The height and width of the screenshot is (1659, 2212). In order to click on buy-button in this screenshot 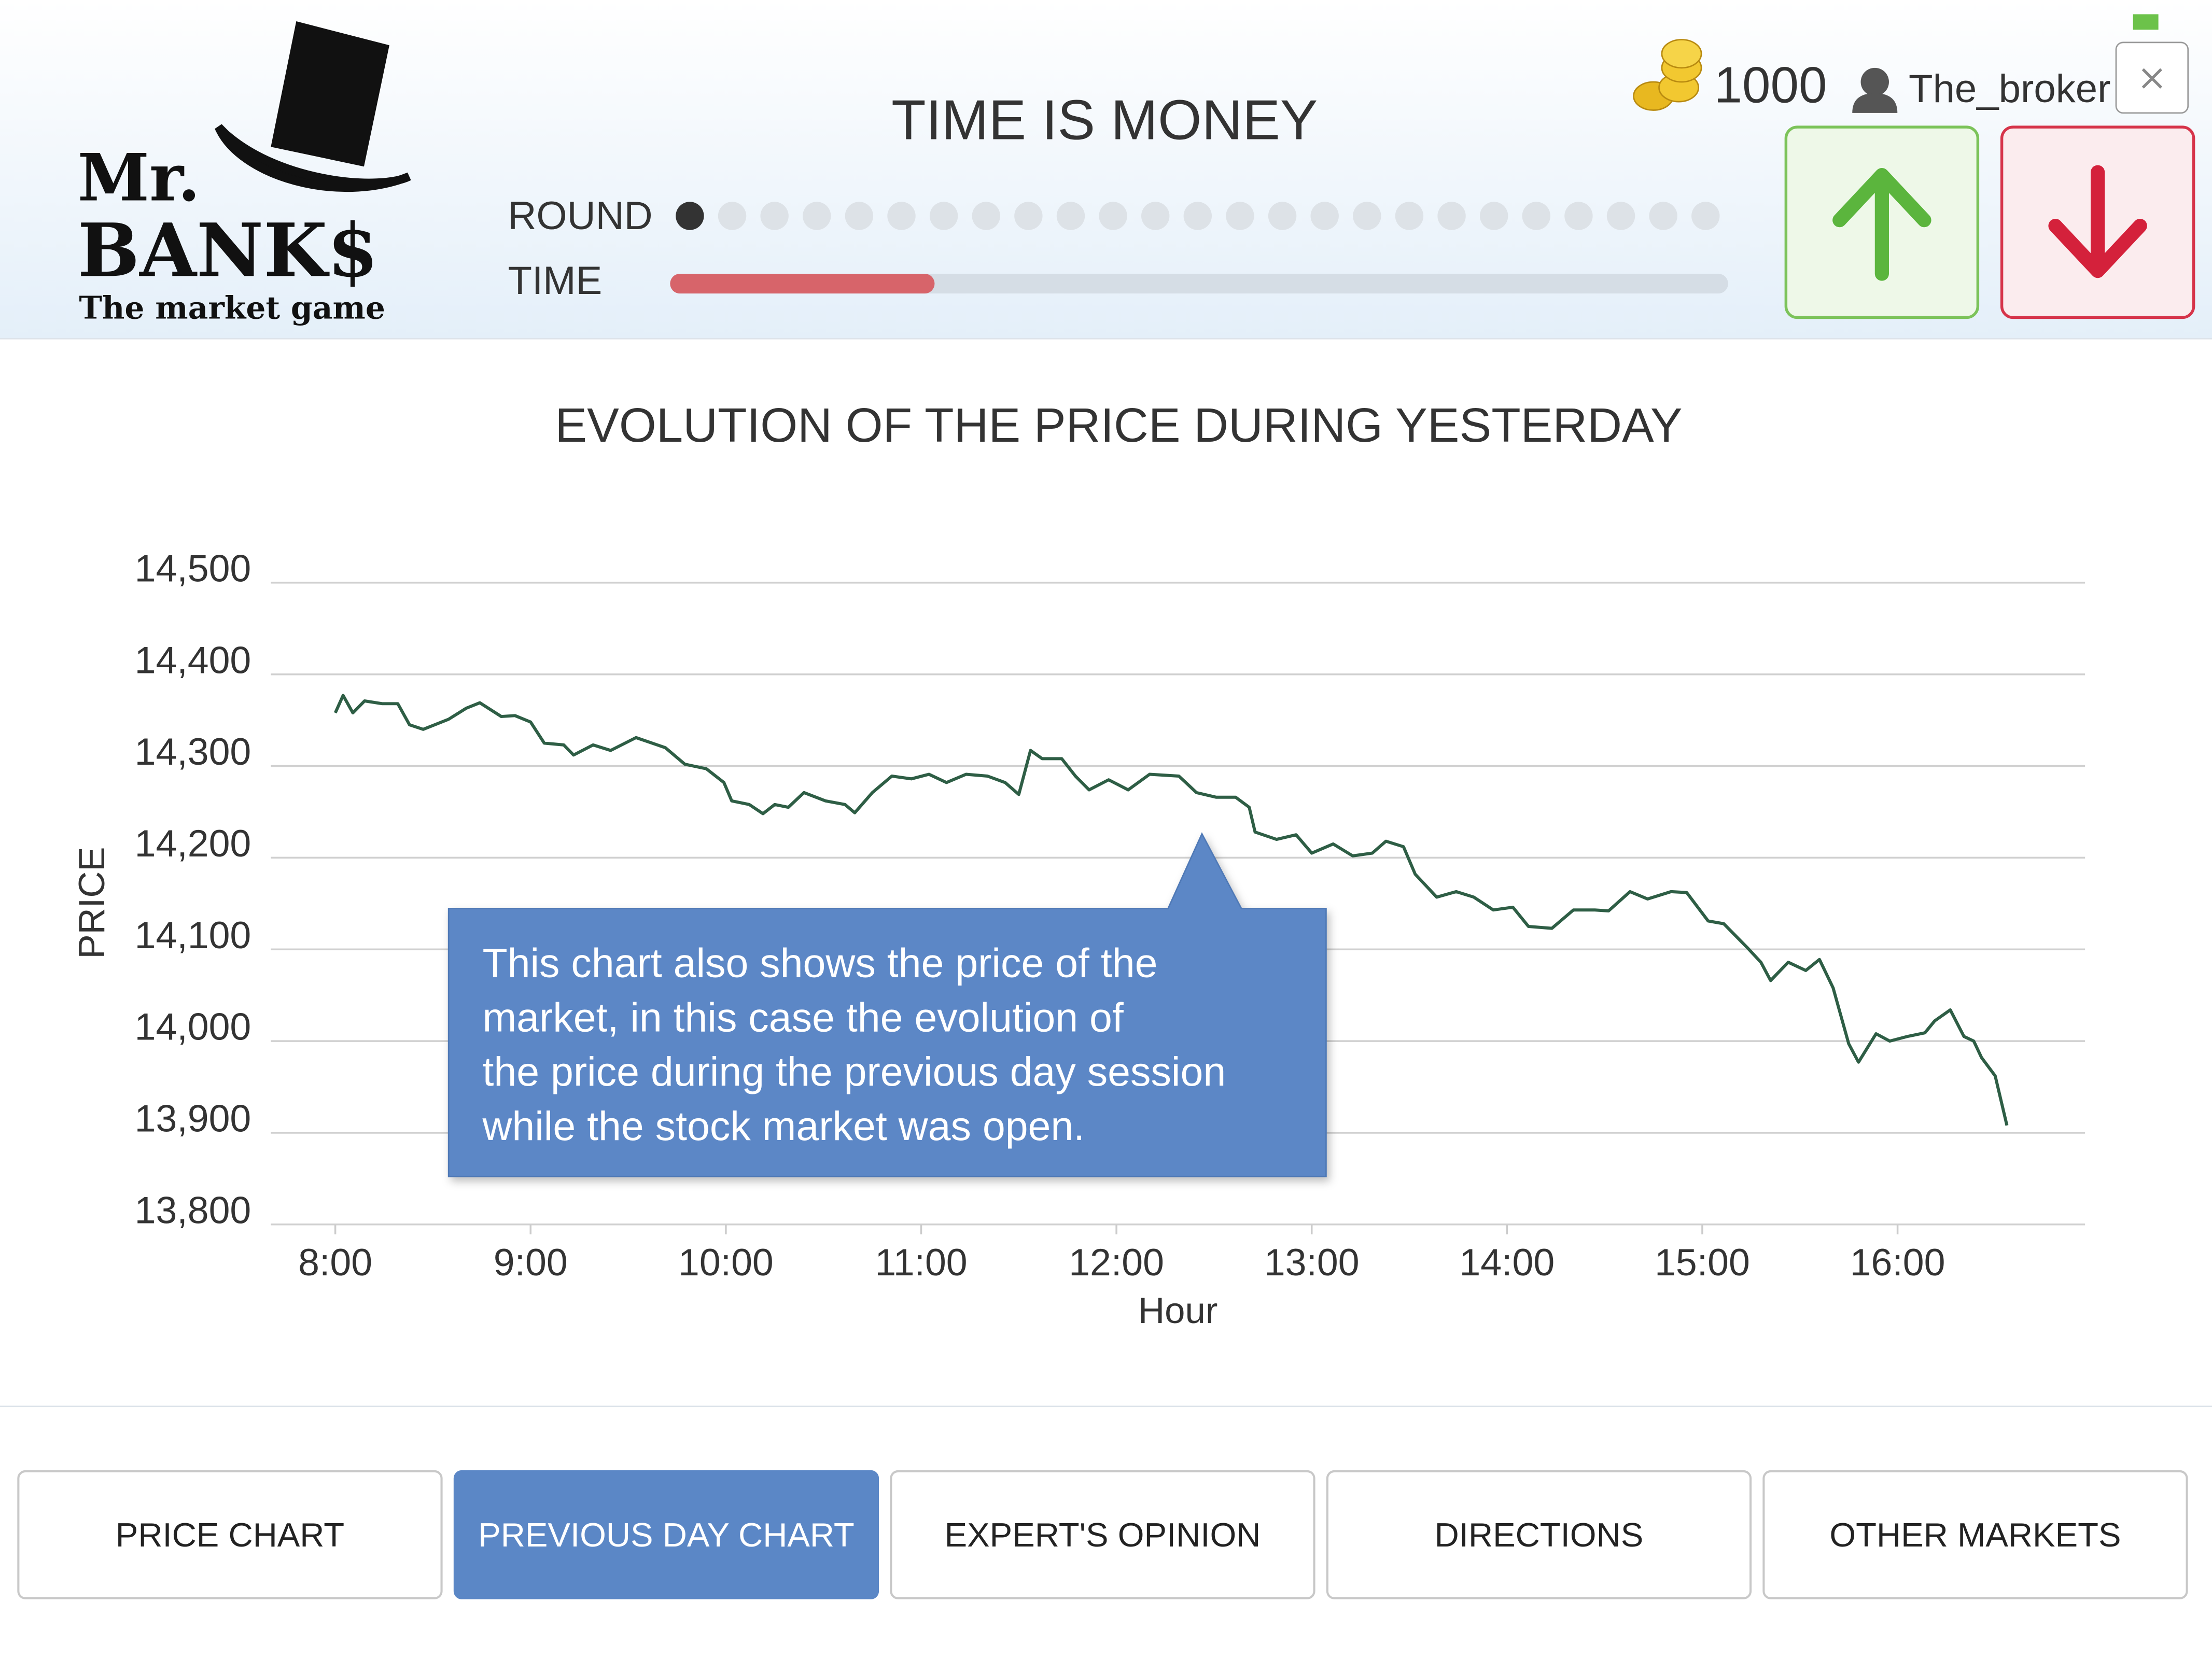, I will do `click(1882, 222)`.